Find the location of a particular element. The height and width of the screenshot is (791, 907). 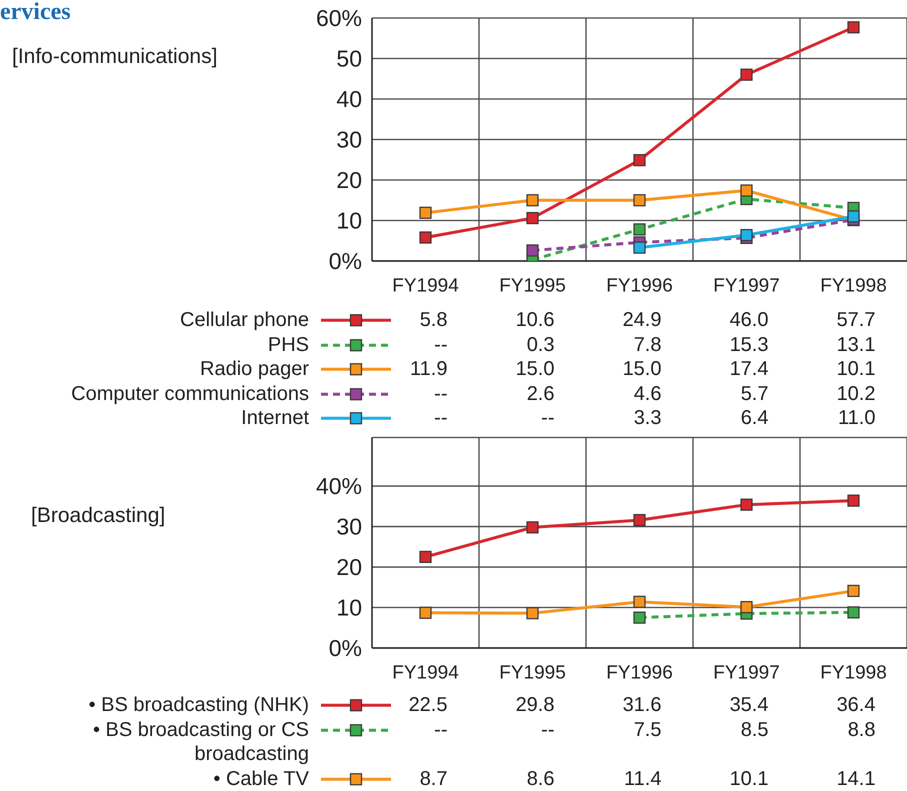

text: [Broadcasting] is located at coordinates (98, 516).